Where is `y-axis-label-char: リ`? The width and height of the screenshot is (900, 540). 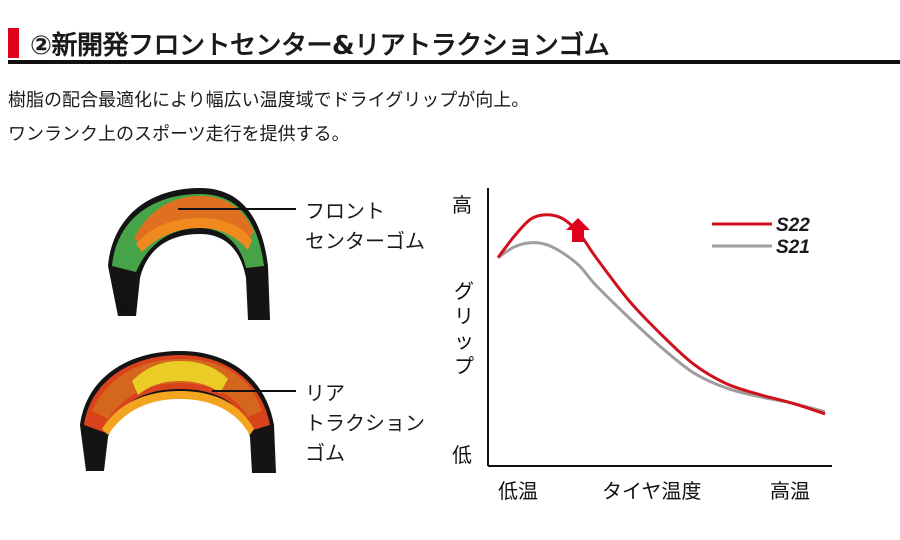
y-axis-label-char: リ is located at coordinates (464, 316).